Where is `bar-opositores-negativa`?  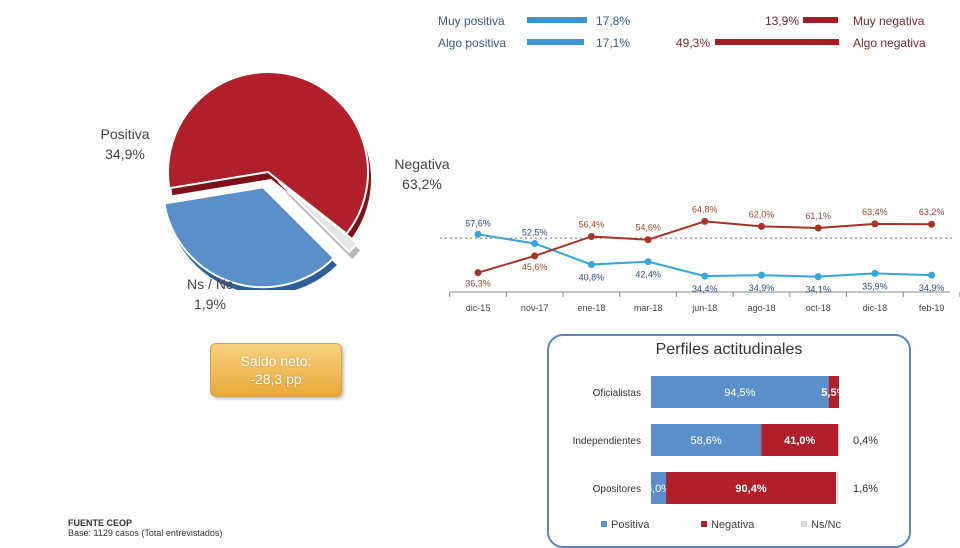 bar-opositores-negativa is located at coordinates (751, 488).